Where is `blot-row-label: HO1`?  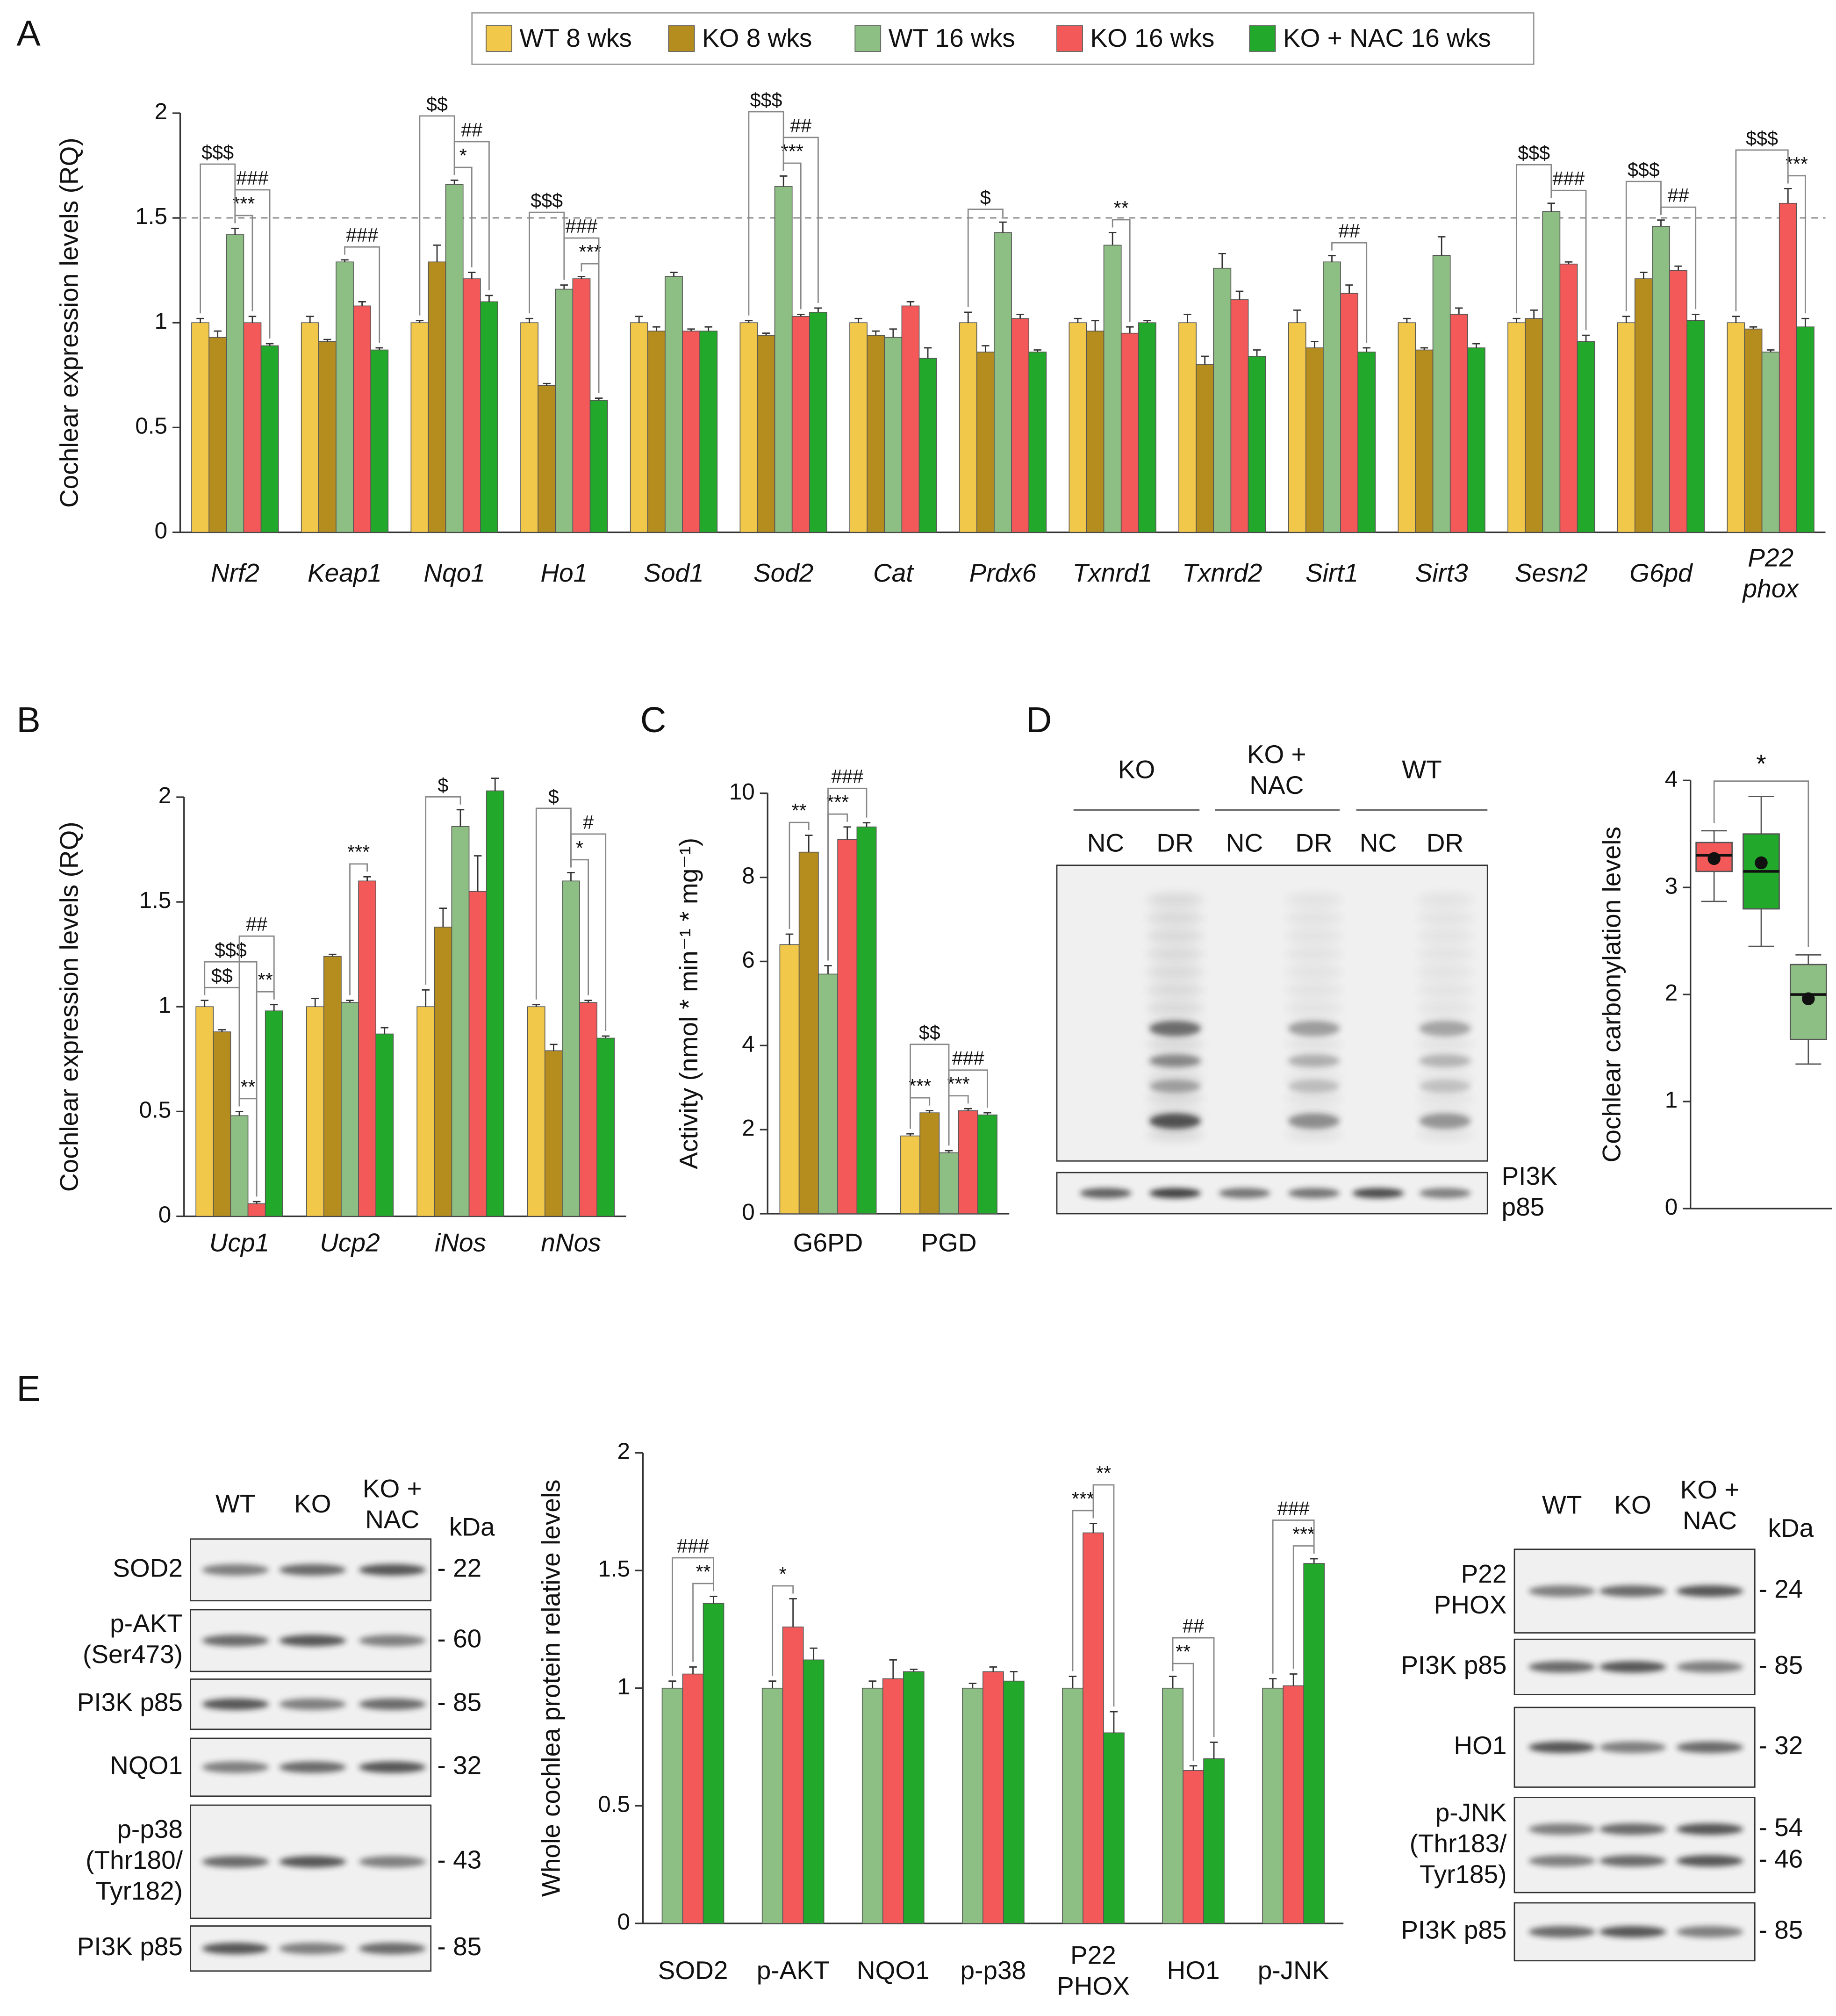
blot-row-label: HO1 is located at coordinates (1480, 1745).